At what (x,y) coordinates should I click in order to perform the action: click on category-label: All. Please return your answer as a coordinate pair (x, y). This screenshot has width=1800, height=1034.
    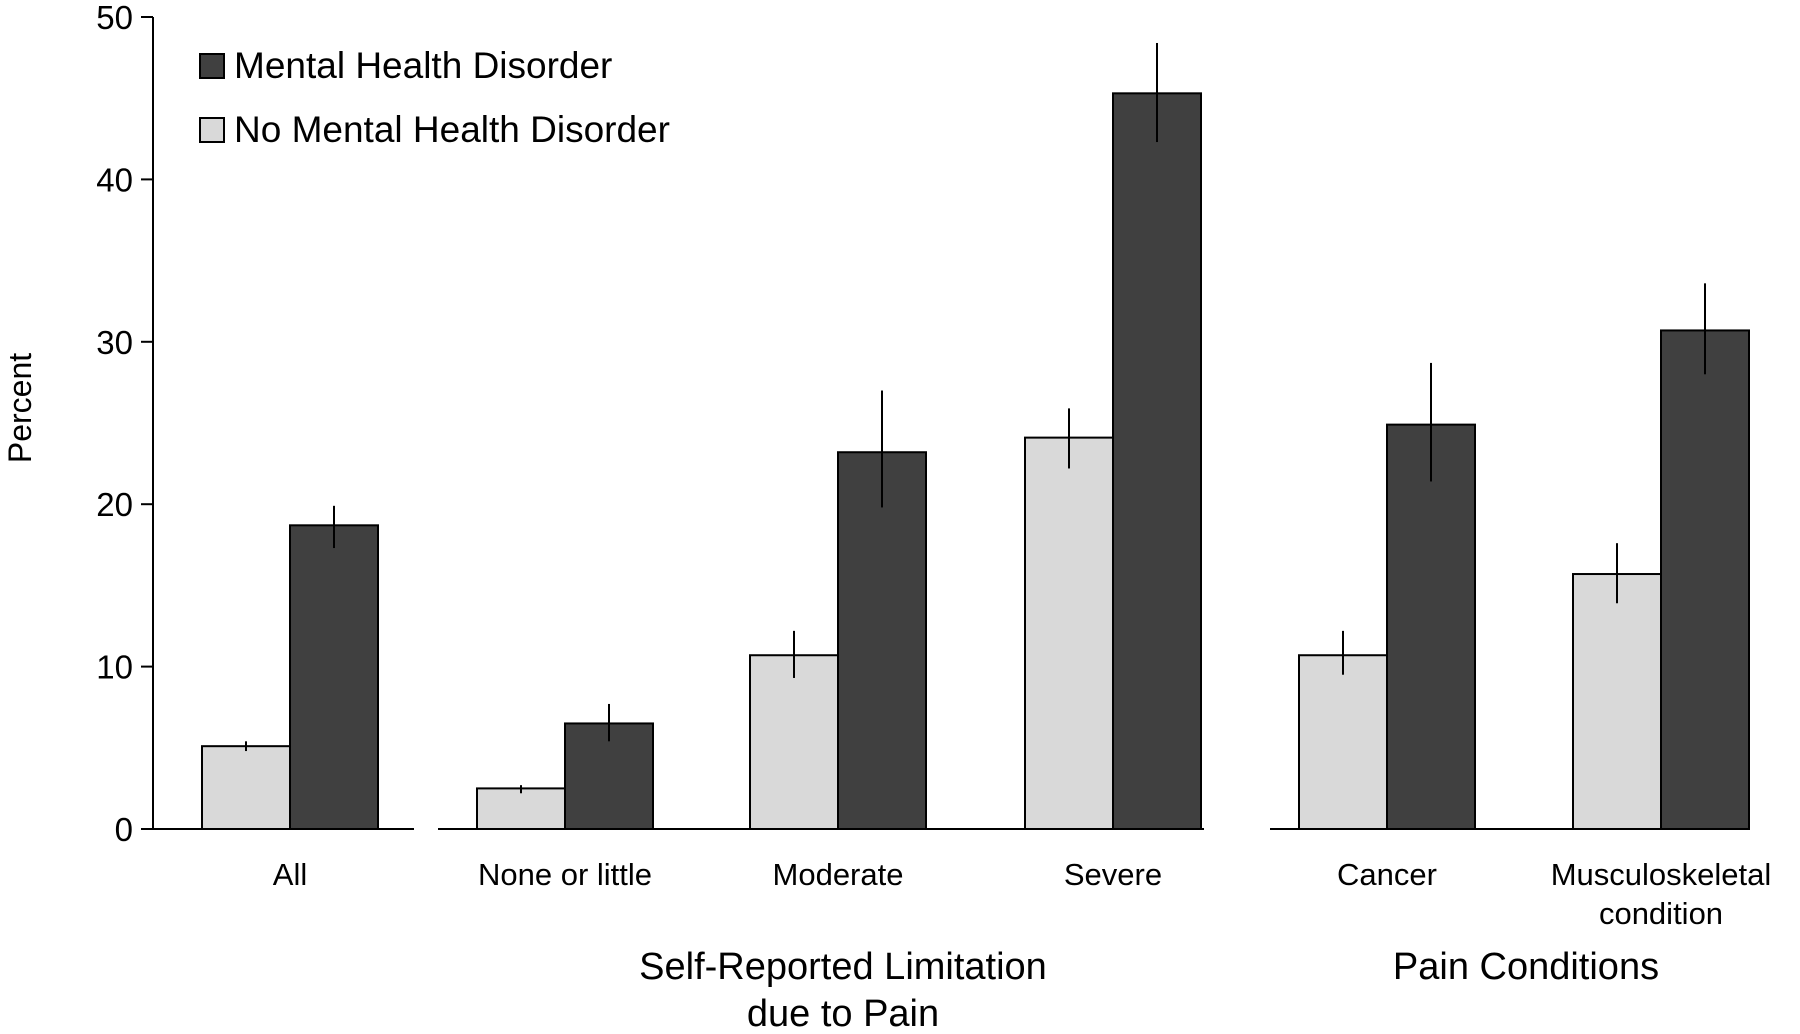
    Looking at the image, I should click on (290, 874).